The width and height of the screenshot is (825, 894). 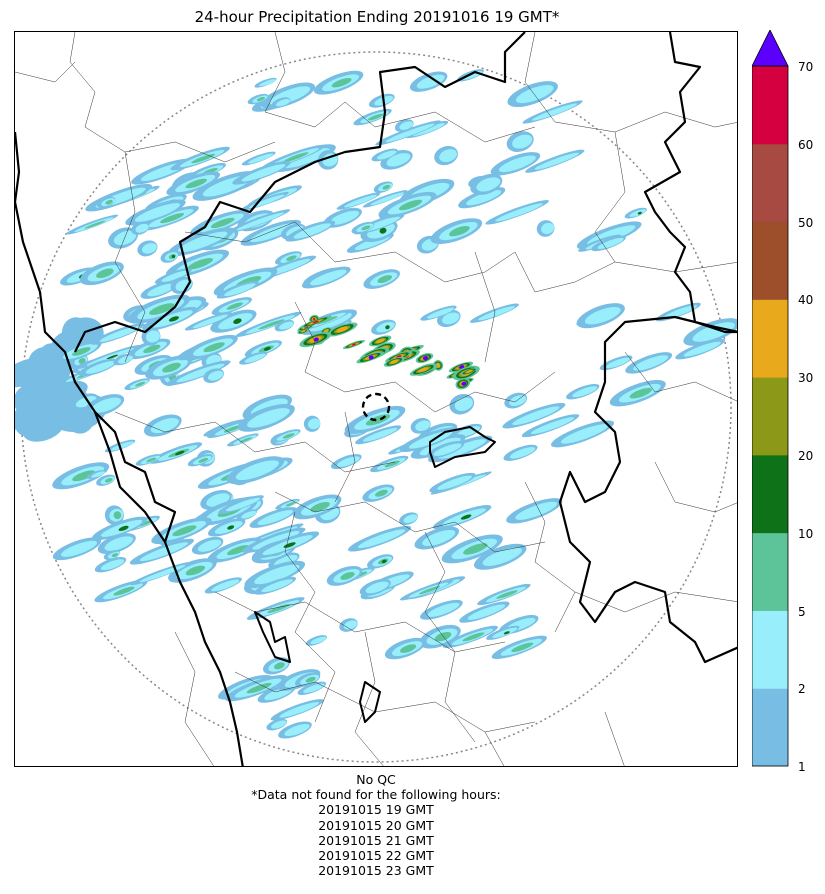 I want to click on colorbar-overflow-arrow, so click(x=770, y=48).